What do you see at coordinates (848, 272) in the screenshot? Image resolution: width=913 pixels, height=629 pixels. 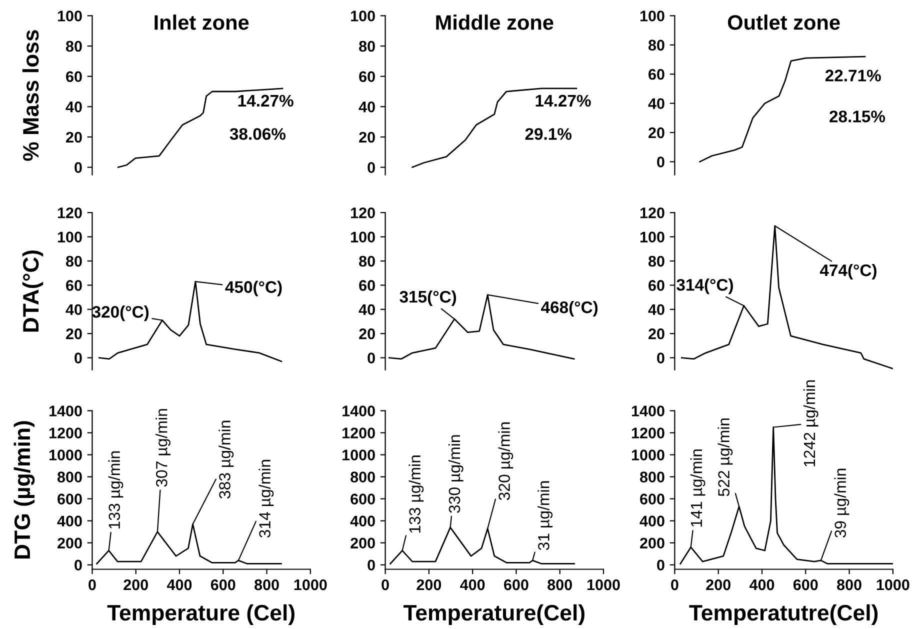 I see `annotation: 474(°C)` at bounding box center [848, 272].